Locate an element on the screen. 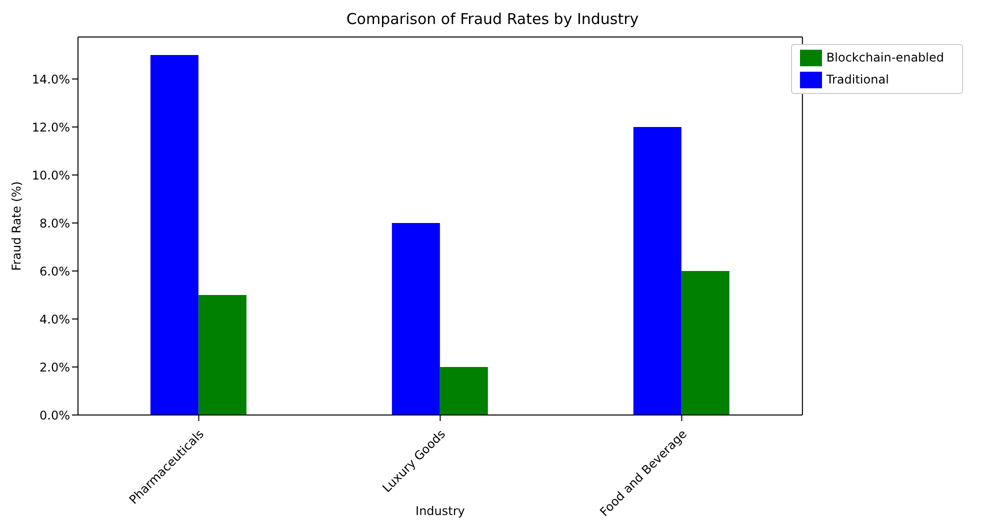 The width and height of the screenshot is (985, 529). legend-label: Traditional is located at coordinates (857, 79).